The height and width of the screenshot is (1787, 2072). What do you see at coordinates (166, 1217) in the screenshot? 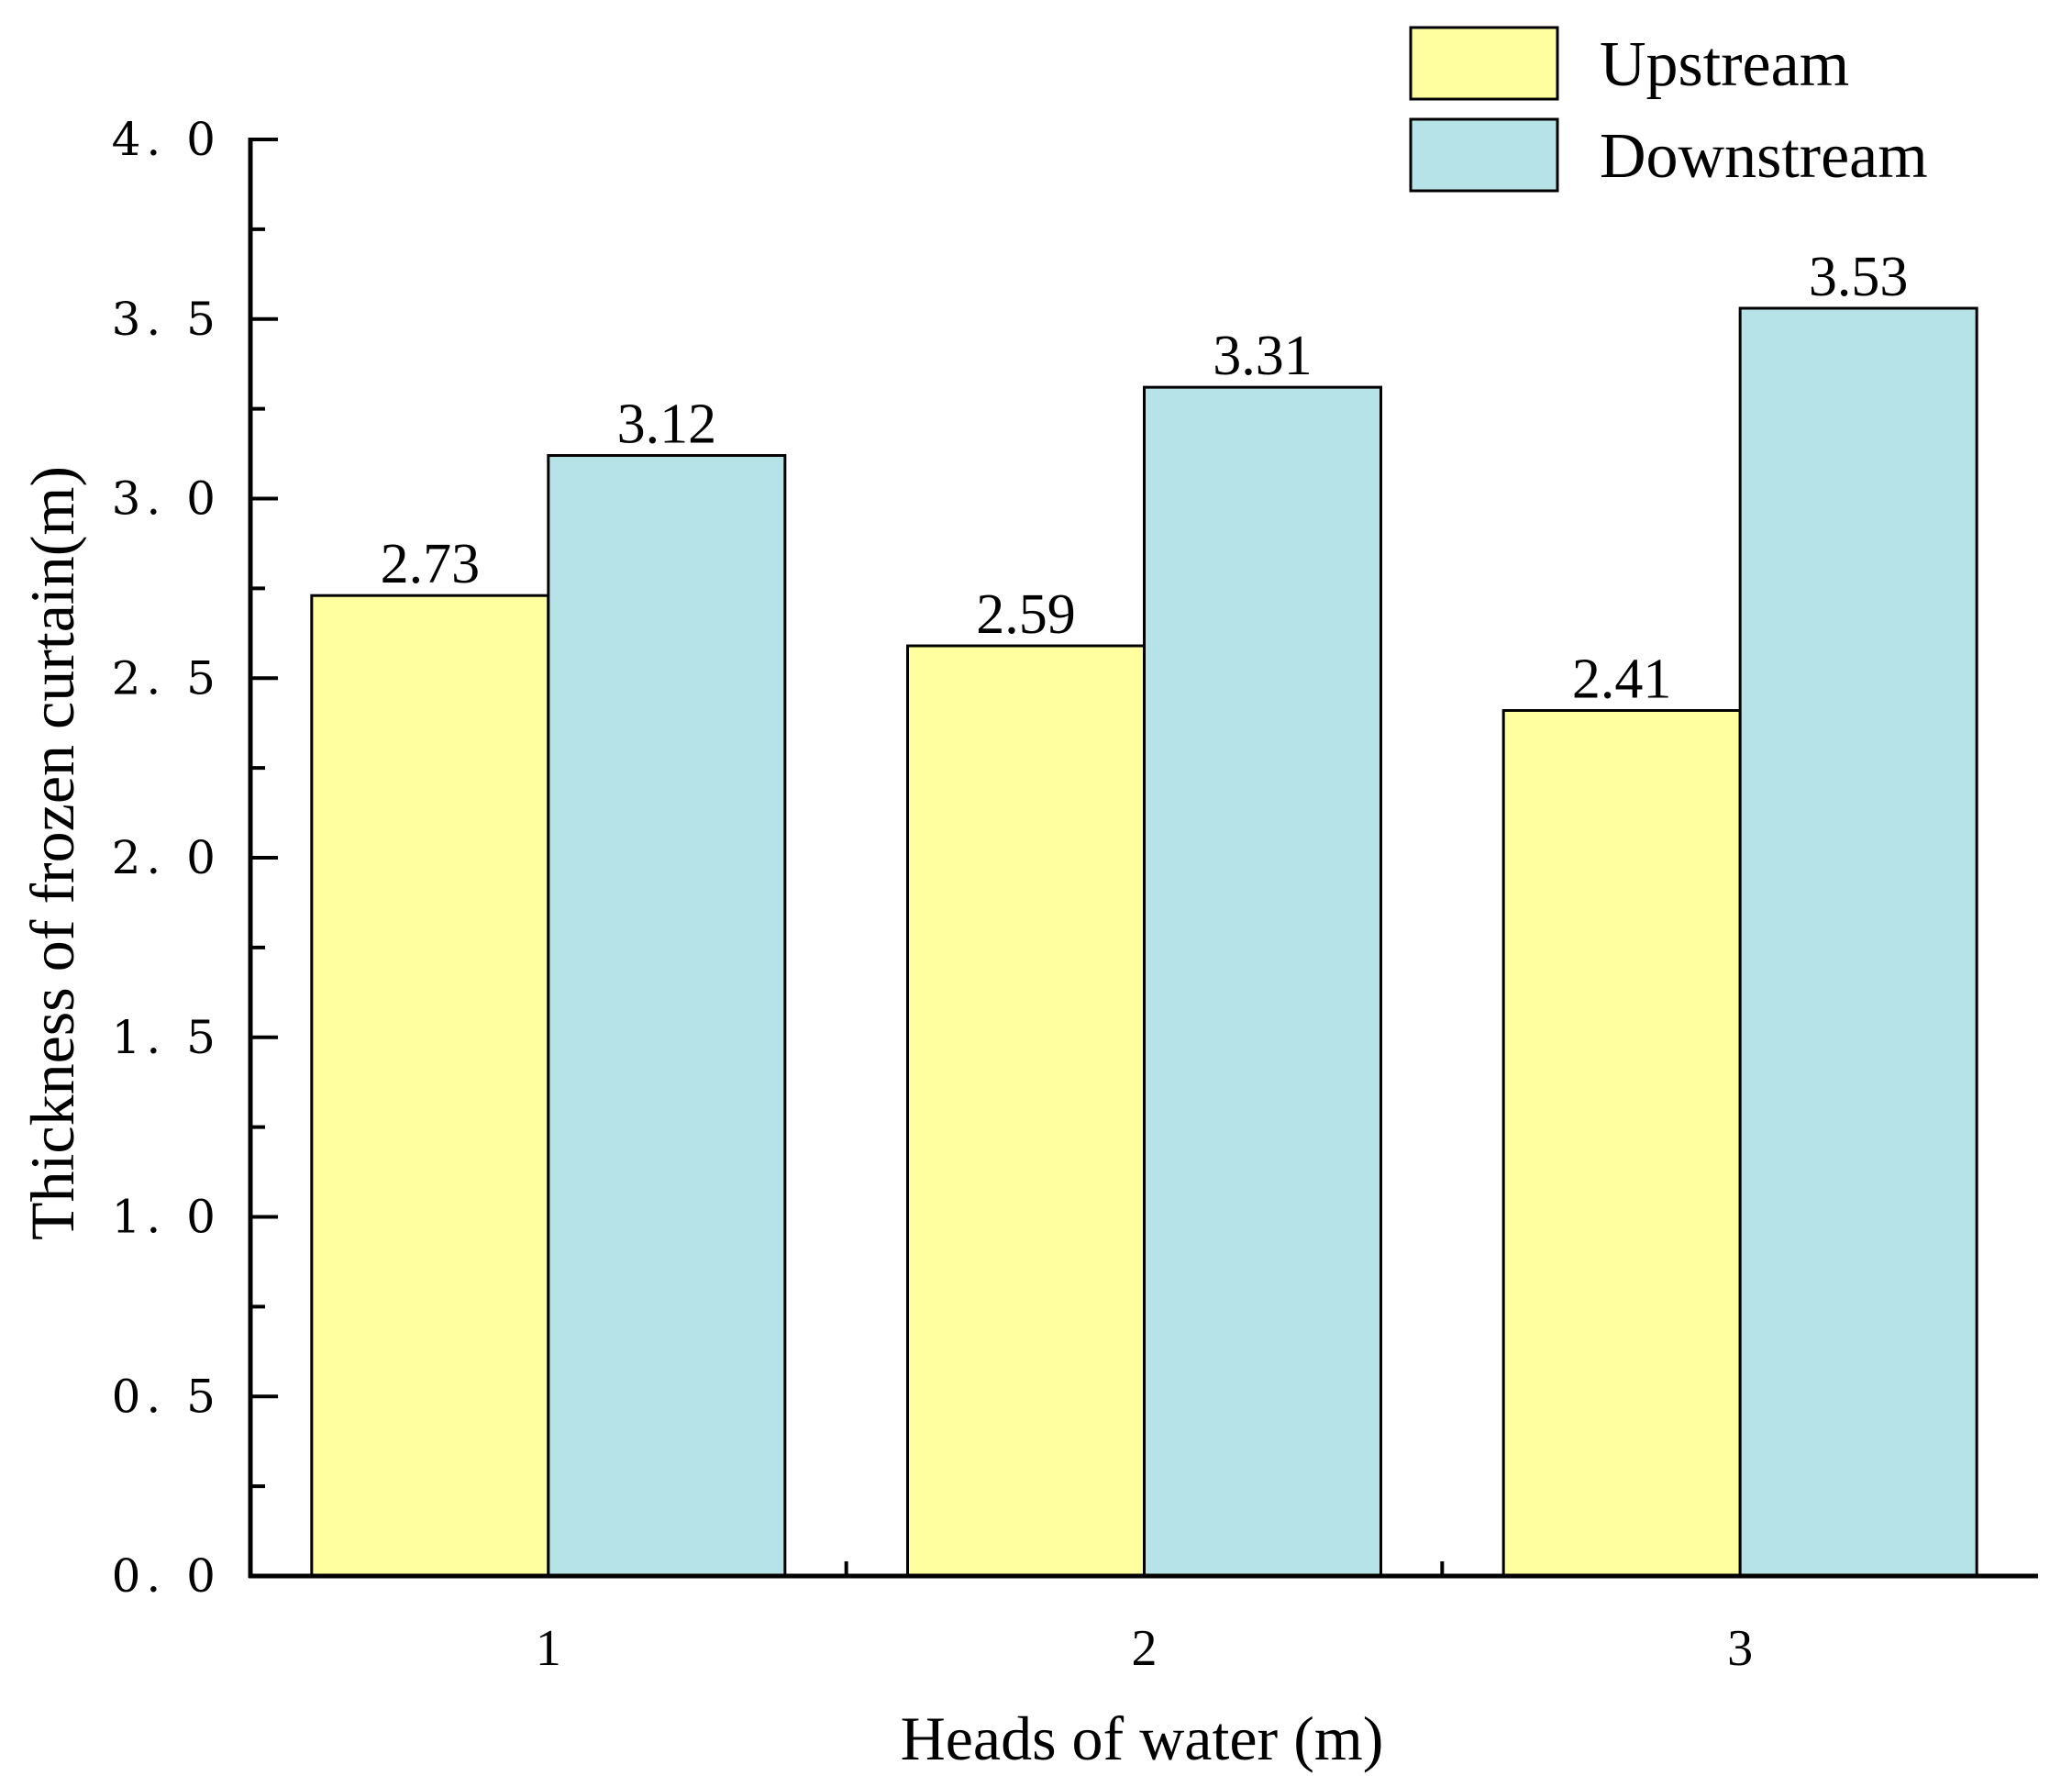
I see `y-tick-label: 1. 0` at bounding box center [166, 1217].